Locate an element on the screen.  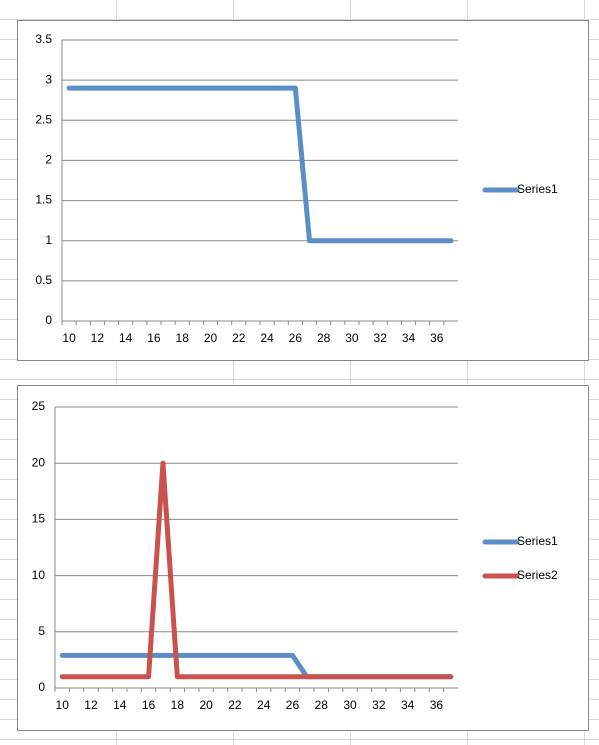
y-tick-label: 2 is located at coordinates (48, 160).